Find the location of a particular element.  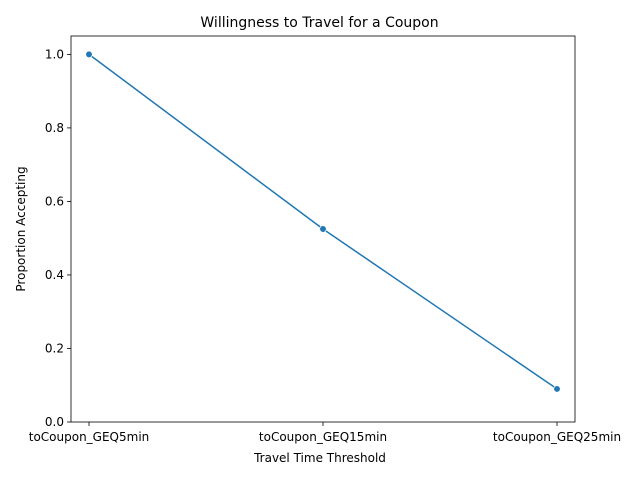

y-tick-label: 0.8 is located at coordinates (54, 128).